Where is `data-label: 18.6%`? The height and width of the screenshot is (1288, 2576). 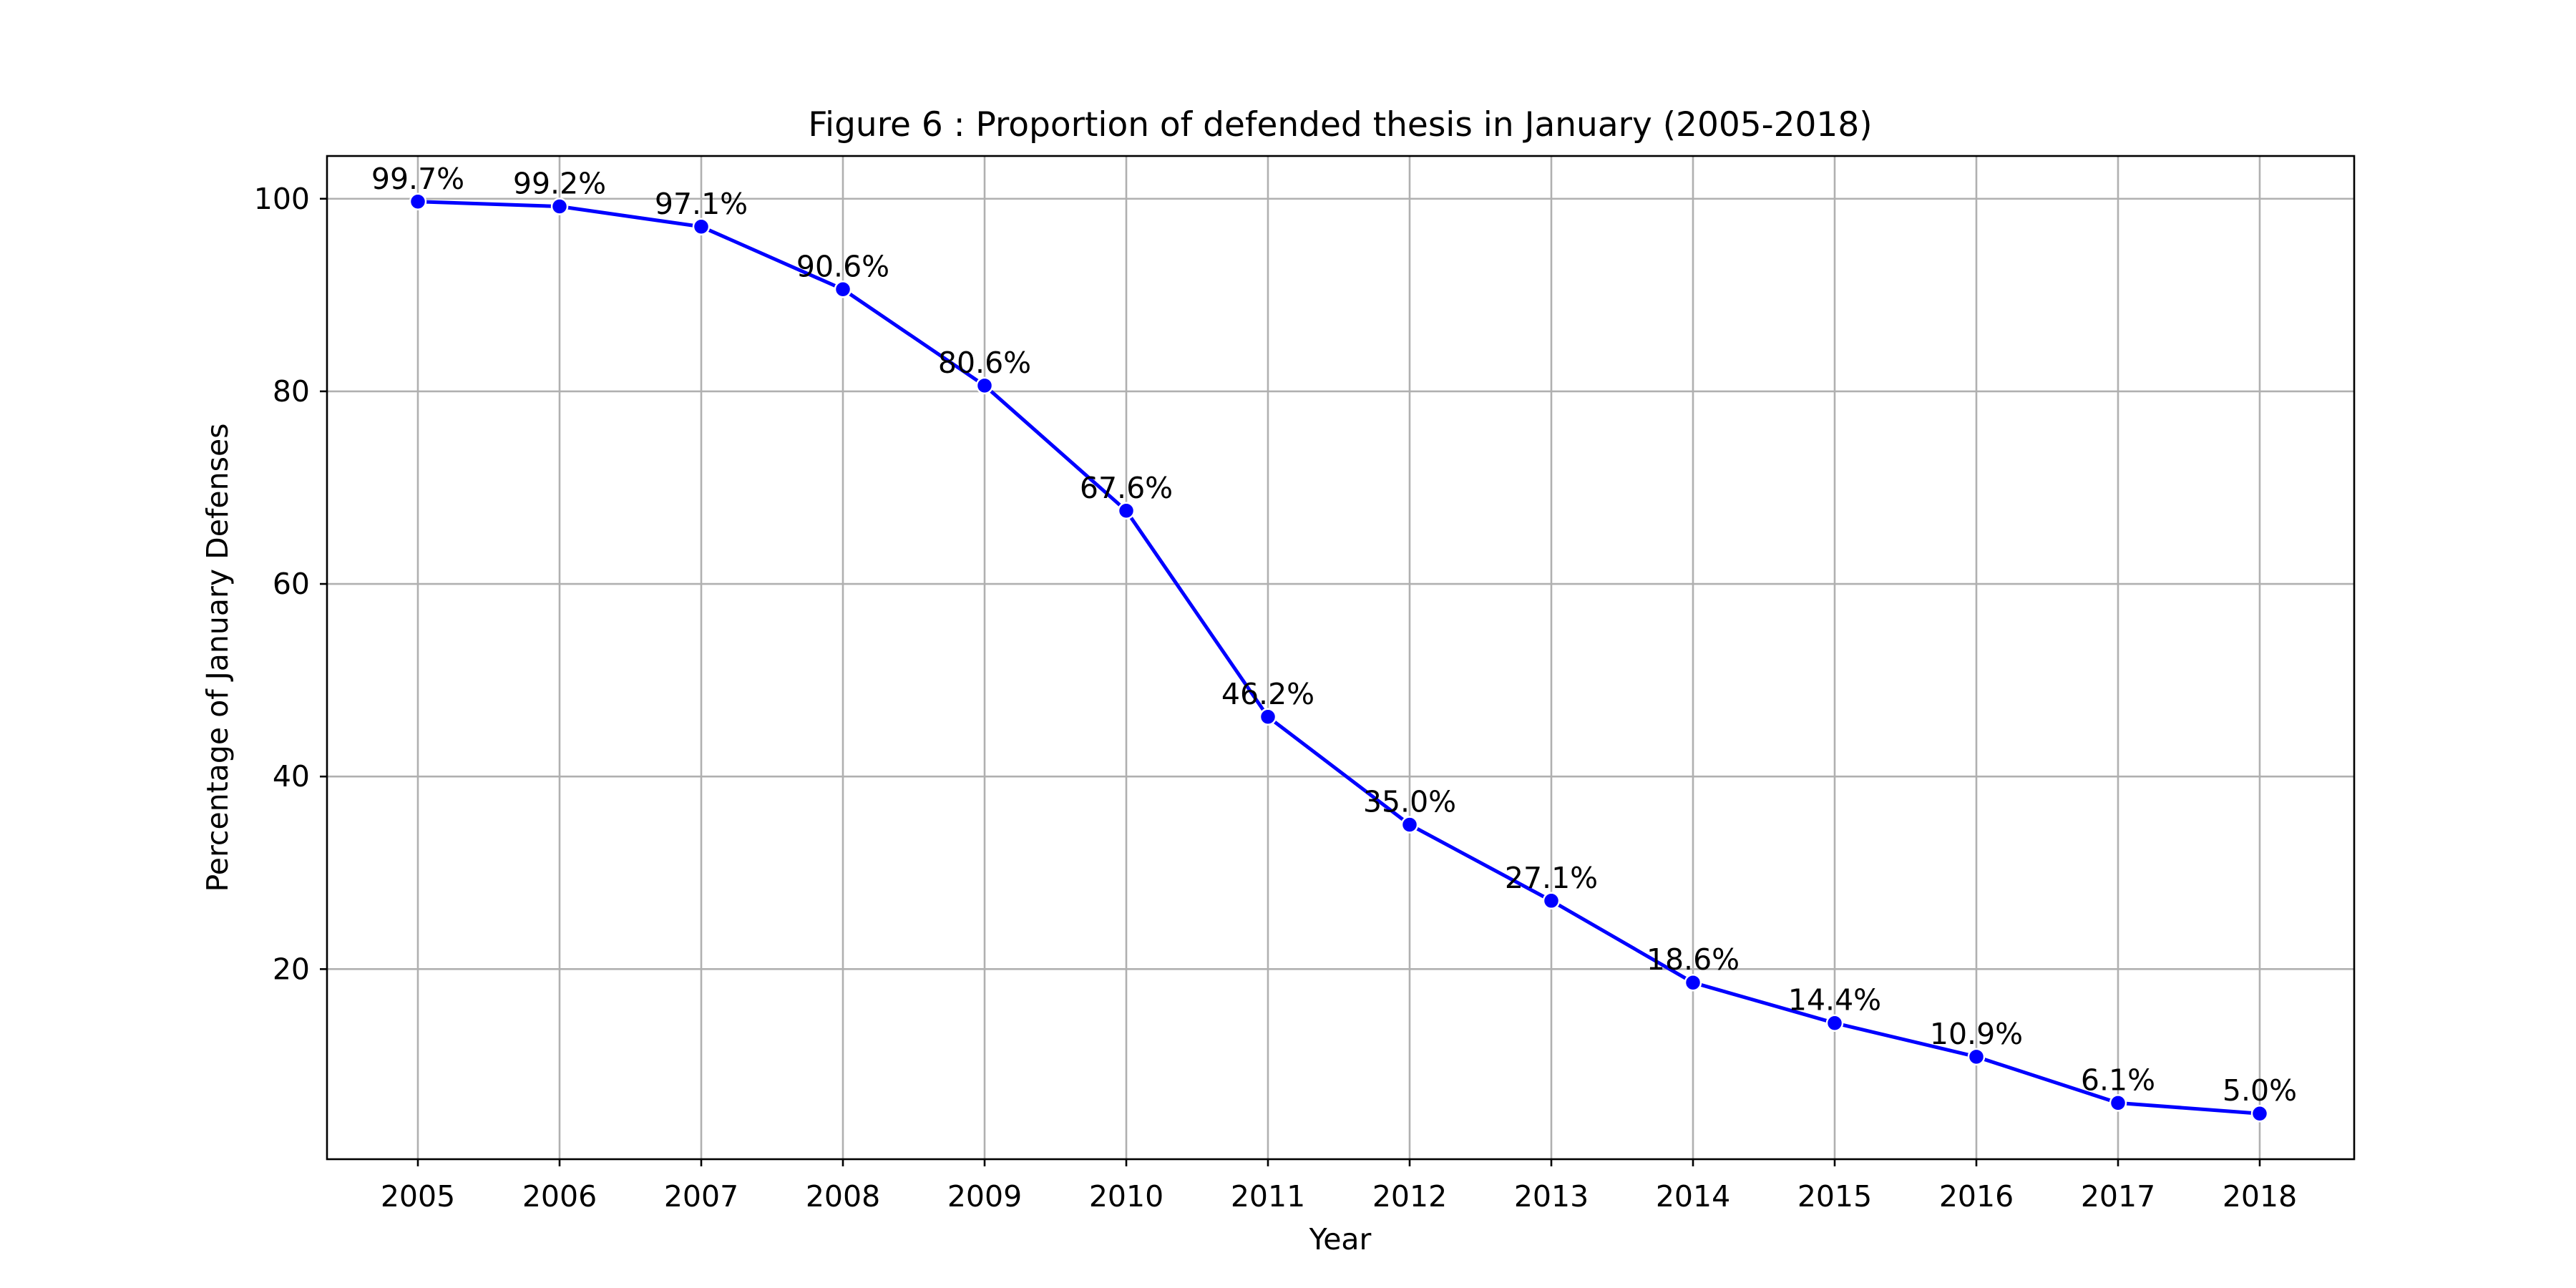 data-label: 18.6% is located at coordinates (1693, 959).